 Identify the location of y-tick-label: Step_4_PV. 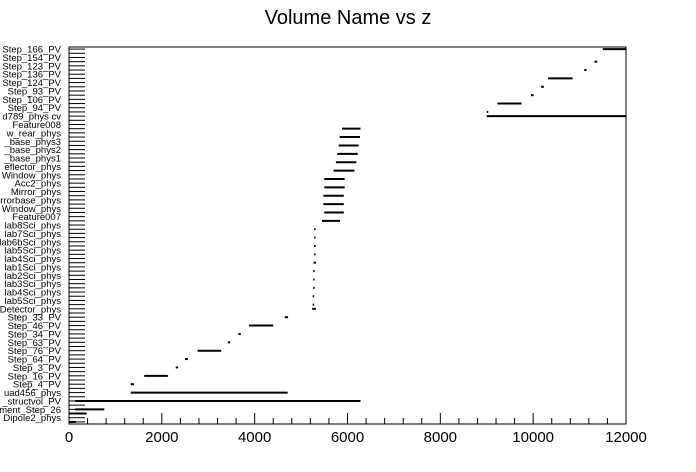
(37, 385).